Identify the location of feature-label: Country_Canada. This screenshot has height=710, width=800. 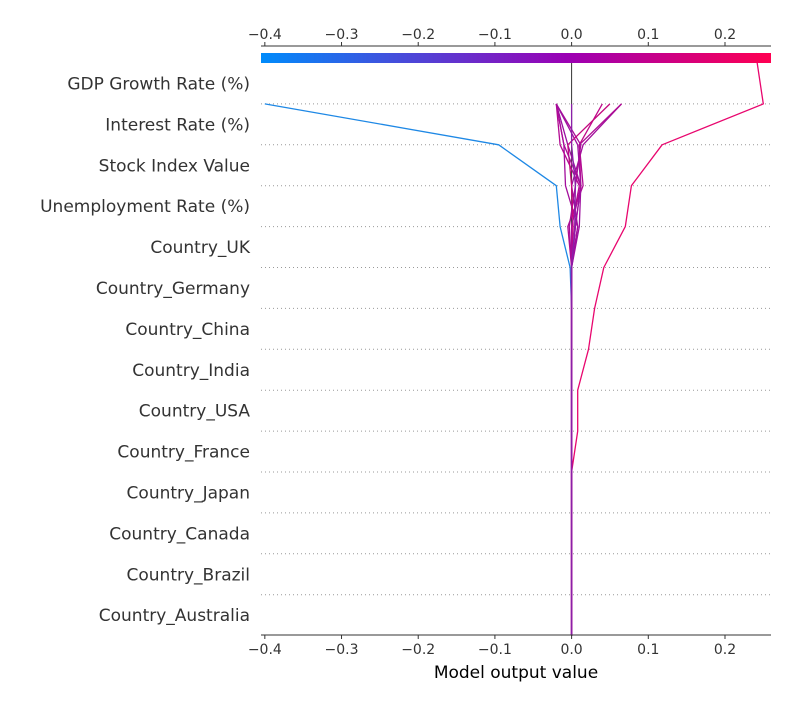
(179, 534).